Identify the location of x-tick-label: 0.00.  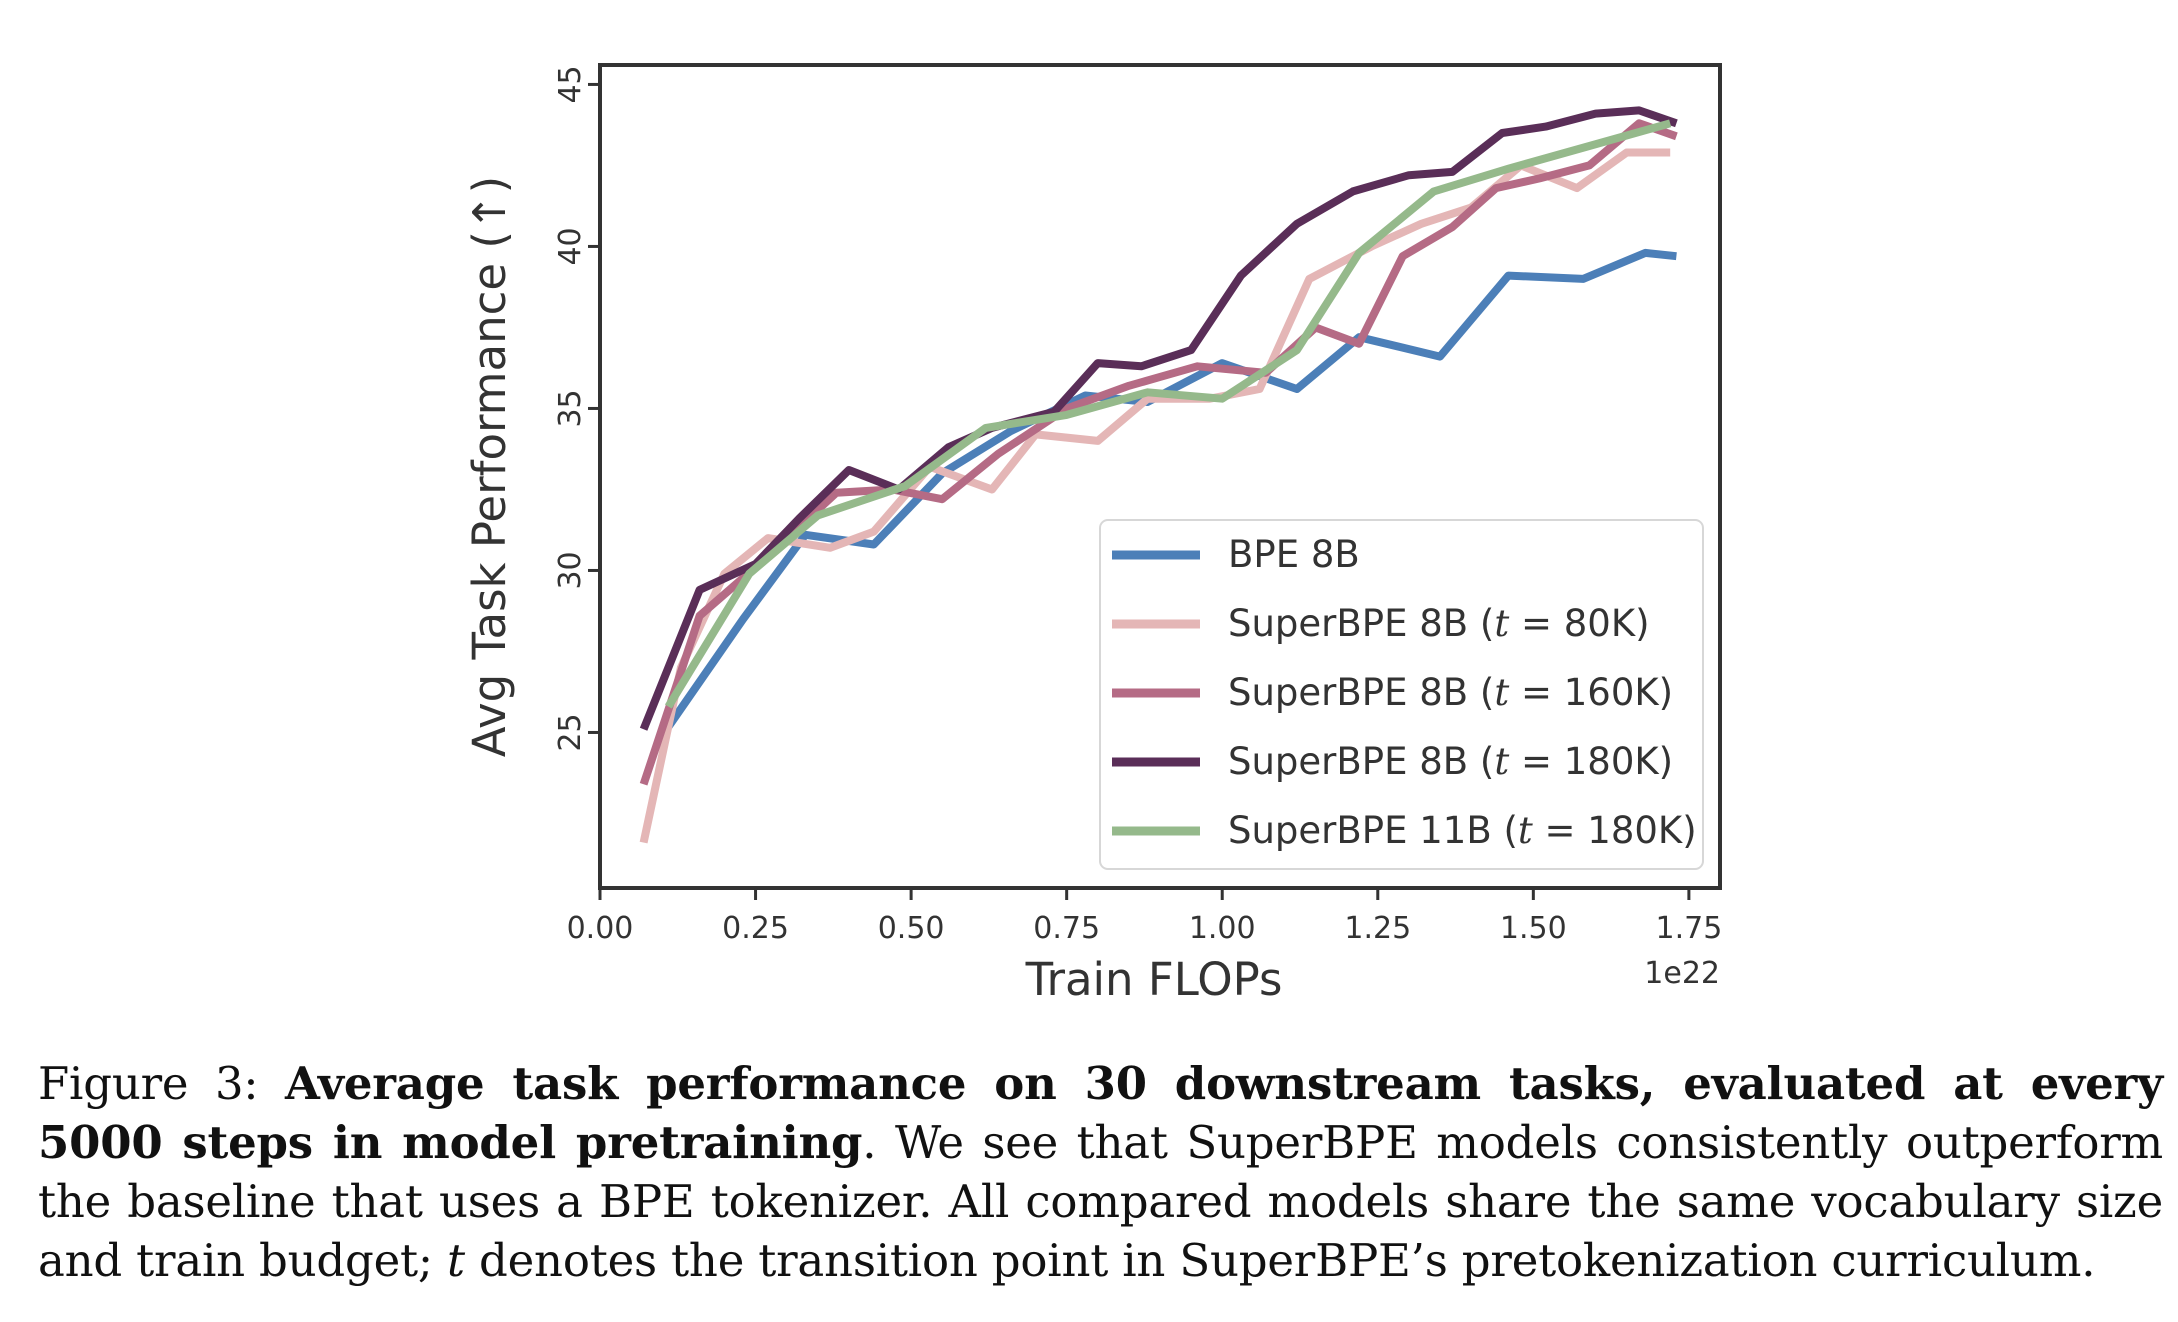
(600, 928).